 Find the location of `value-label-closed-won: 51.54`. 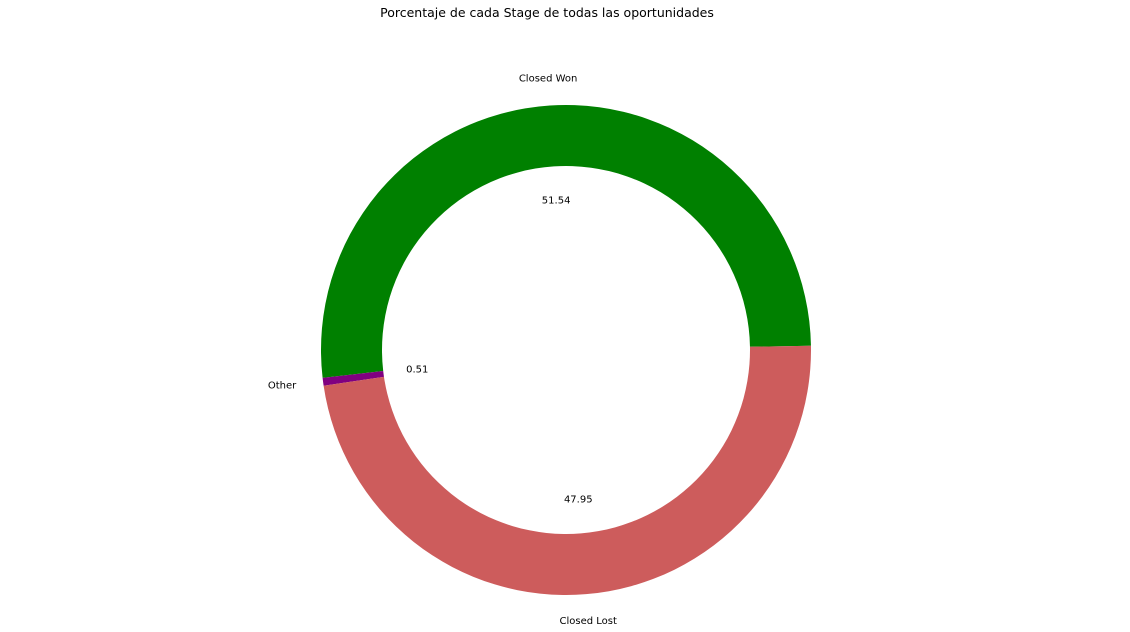

value-label-closed-won: 51.54 is located at coordinates (556, 200).